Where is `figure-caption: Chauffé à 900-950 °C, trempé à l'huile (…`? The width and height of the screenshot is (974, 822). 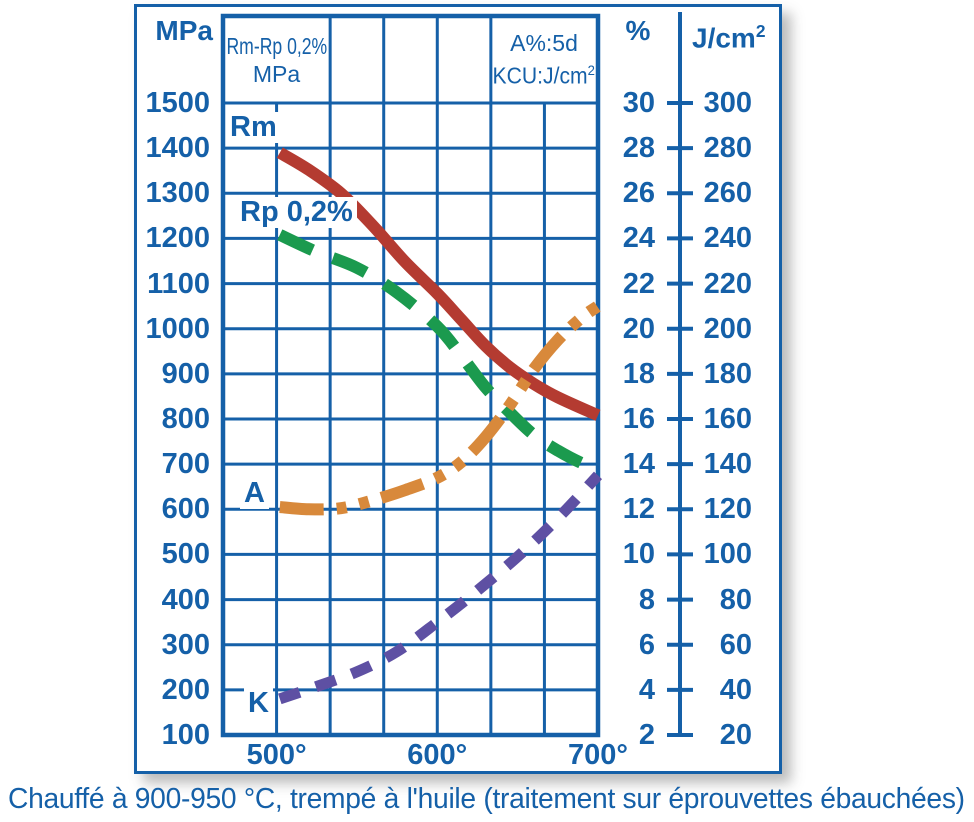 figure-caption: Chauffé à 900-950 °C, trempé à l'huile (… is located at coordinates (486, 799).